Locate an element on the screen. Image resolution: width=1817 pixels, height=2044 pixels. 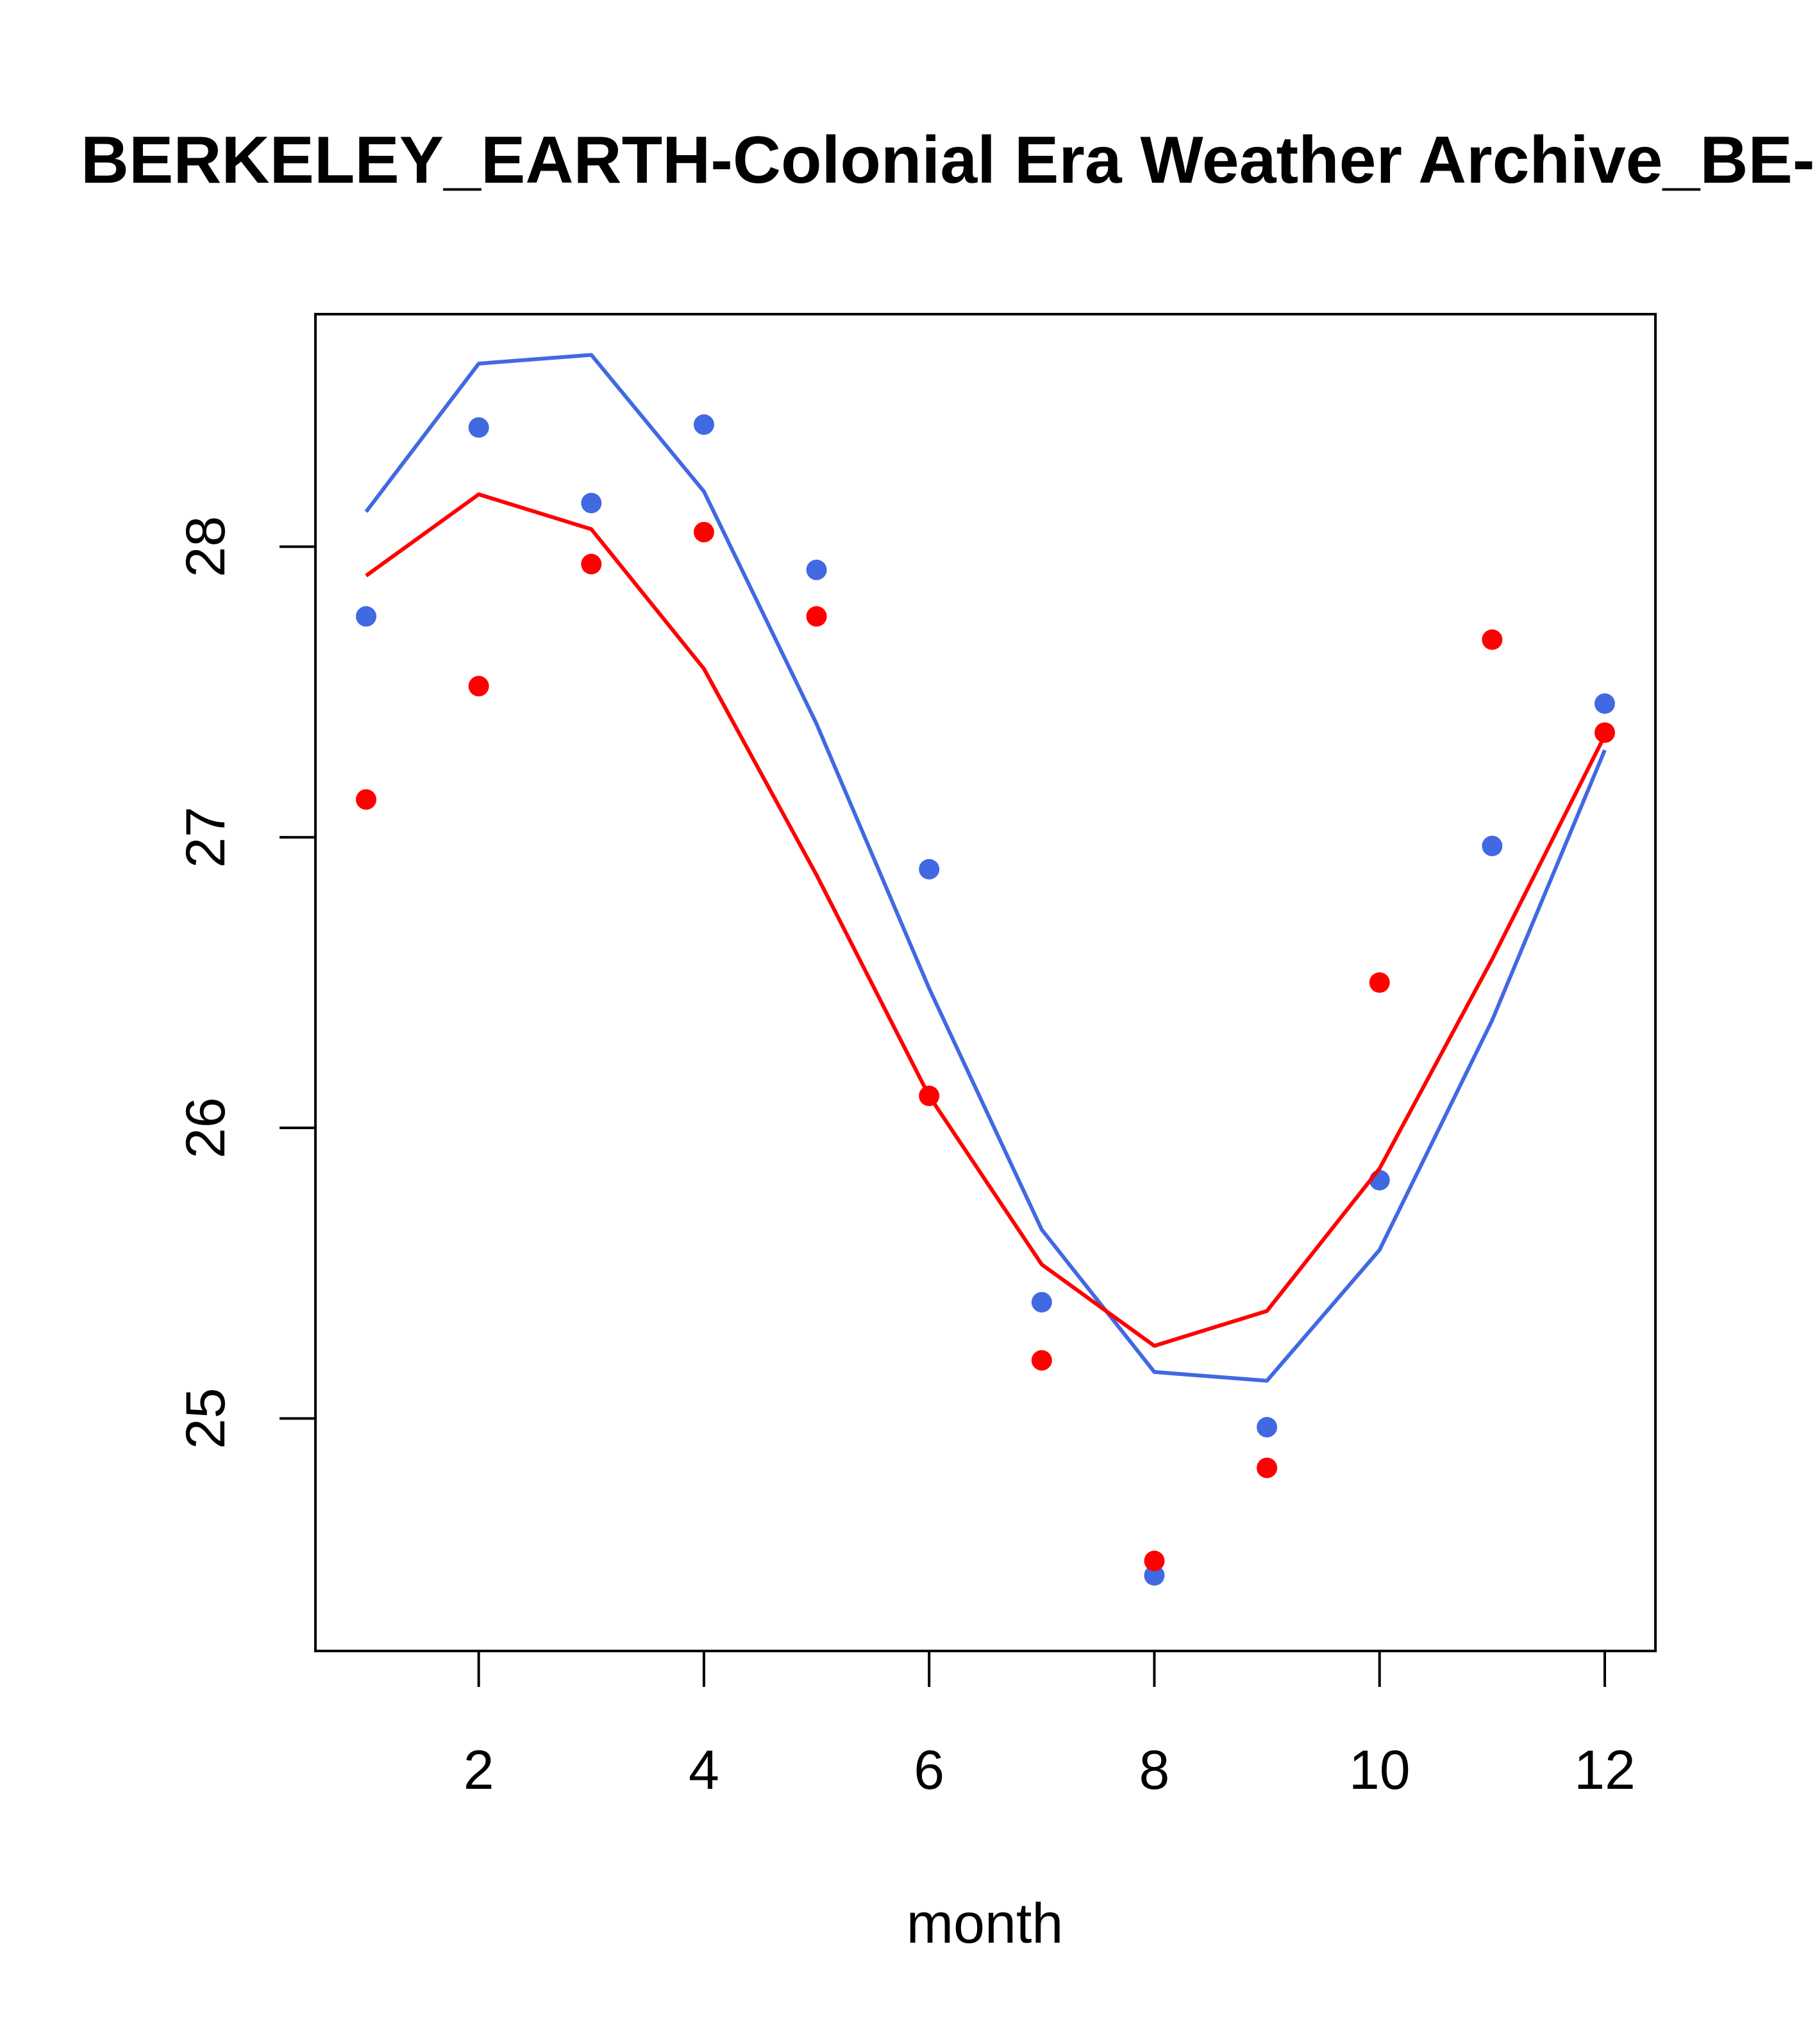
y-tick-label: 26 is located at coordinates (206, 1128).